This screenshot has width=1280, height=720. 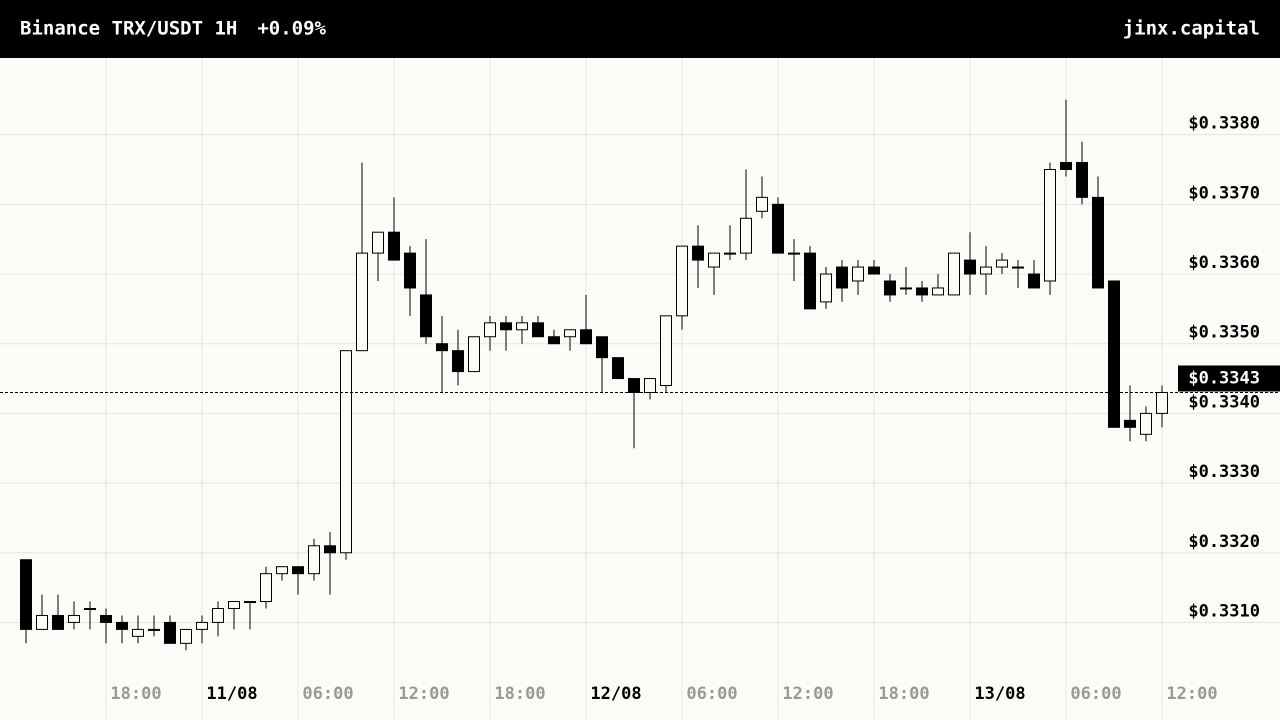 I want to click on y-tick-label: $0.3330, so click(x=1224, y=472).